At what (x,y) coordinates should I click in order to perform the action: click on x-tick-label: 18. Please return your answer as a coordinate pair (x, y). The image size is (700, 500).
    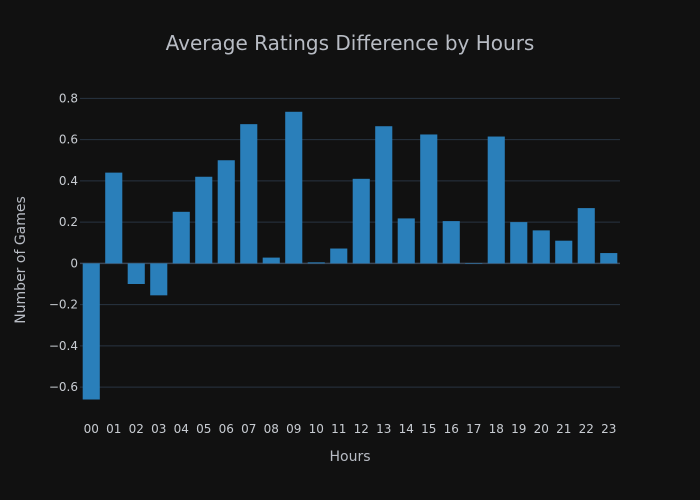
    Looking at the image, I should click on (496, 429).